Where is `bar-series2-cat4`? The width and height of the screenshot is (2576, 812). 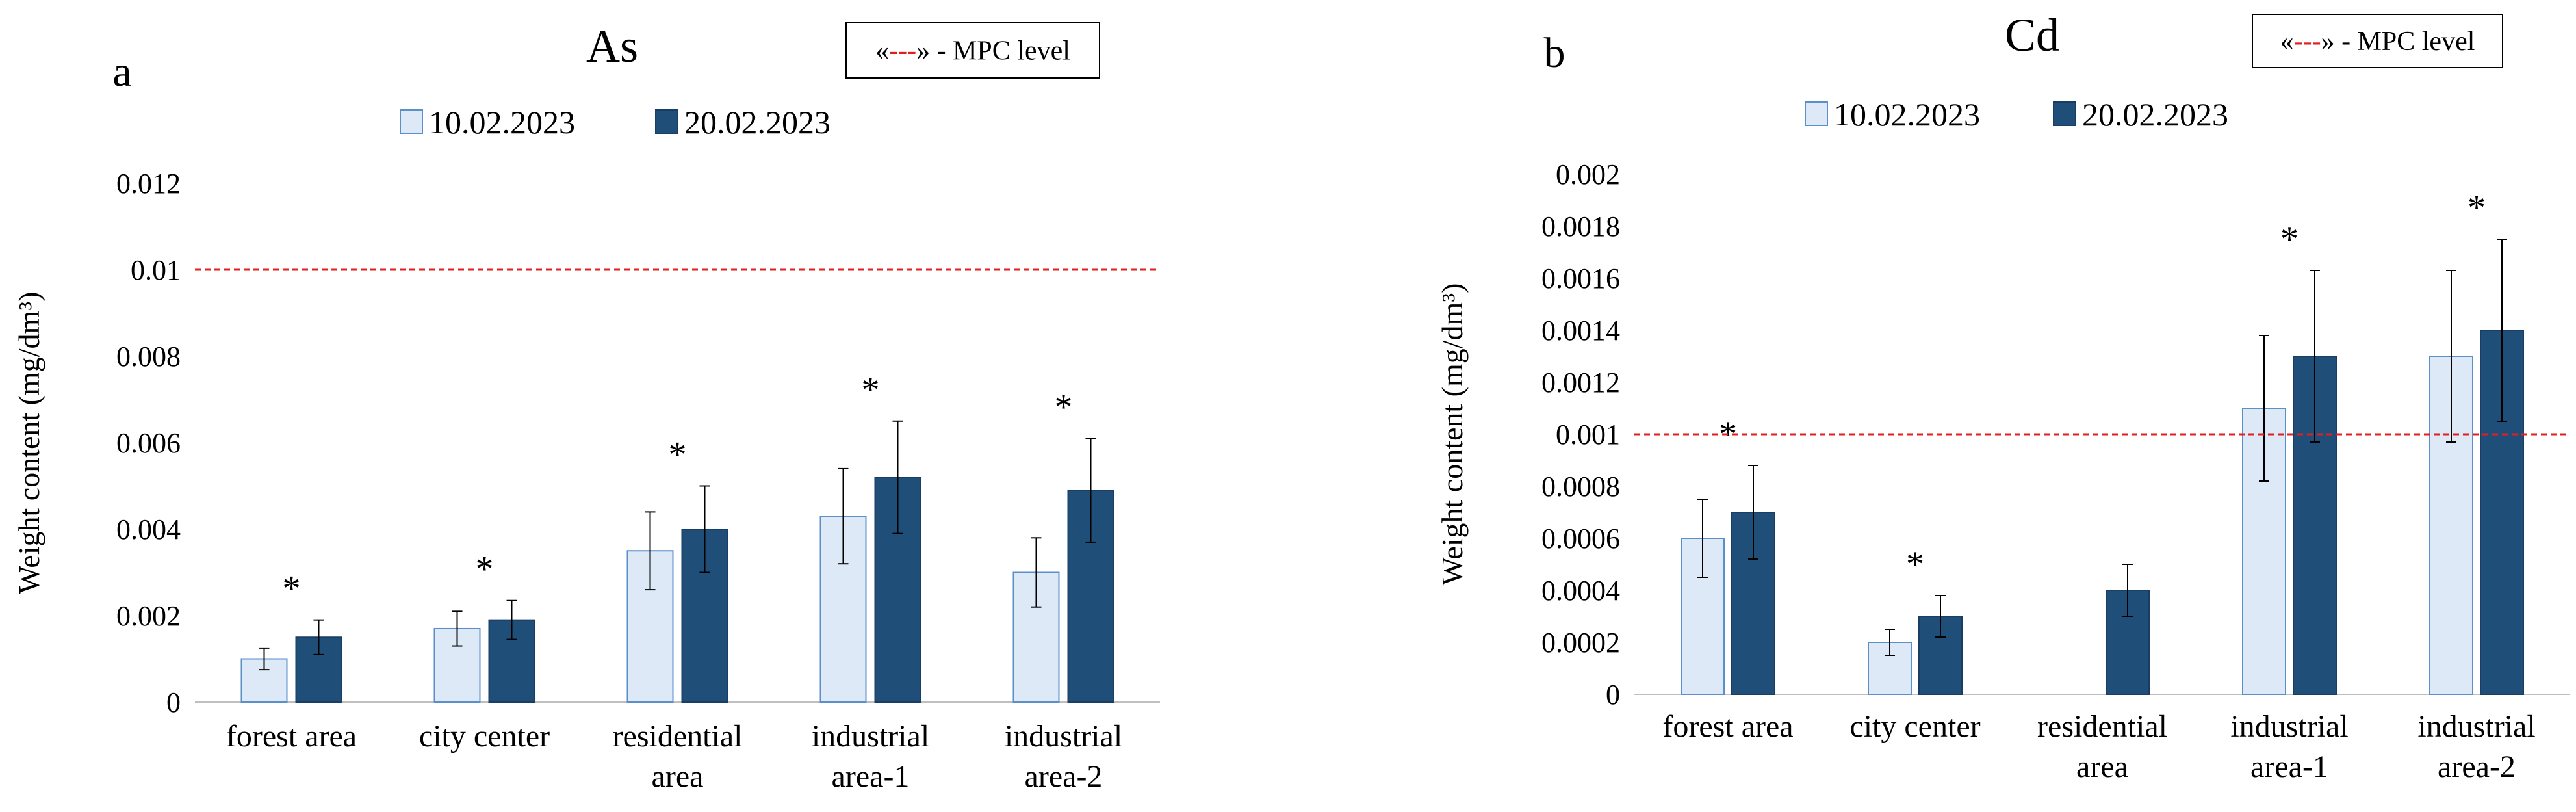 bar-series2-cat4 is located at coordinates (898, 590).